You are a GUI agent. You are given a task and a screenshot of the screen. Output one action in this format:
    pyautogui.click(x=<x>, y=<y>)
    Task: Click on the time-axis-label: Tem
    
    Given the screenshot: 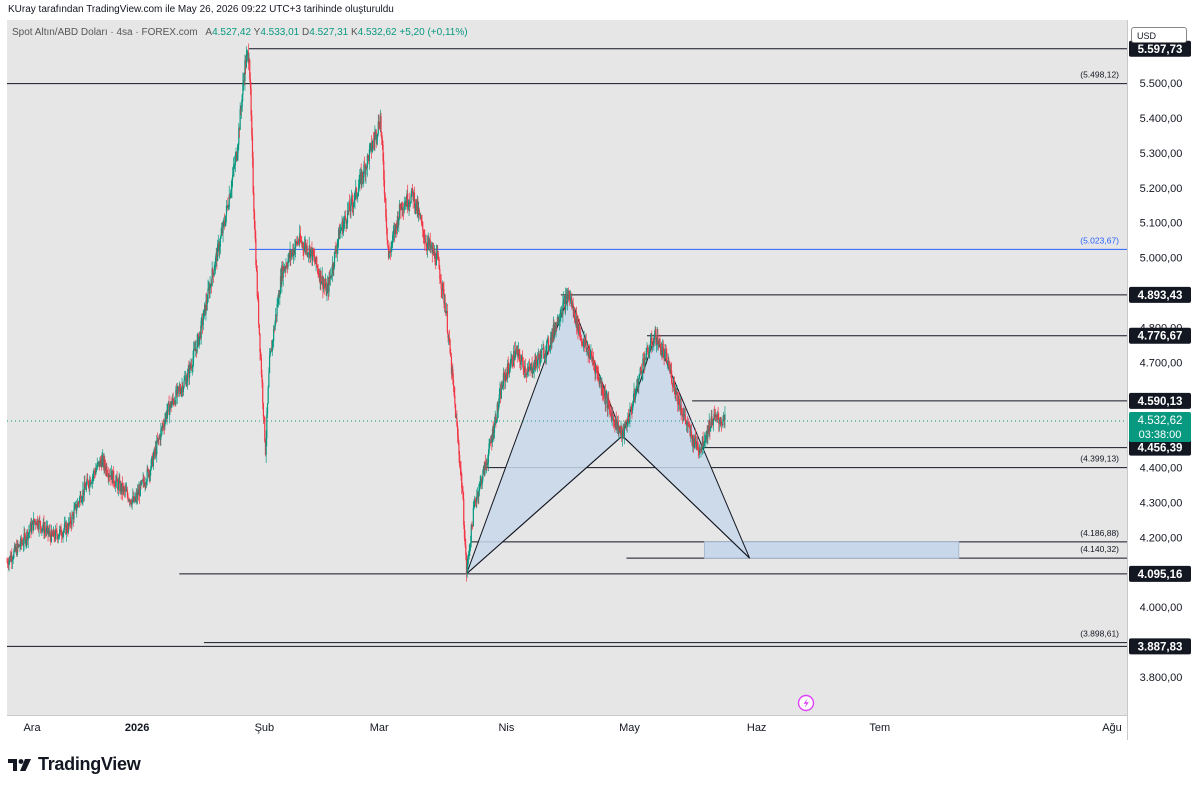 What is the action you would take?
    pyautogui.click(x=879, y=728)
    